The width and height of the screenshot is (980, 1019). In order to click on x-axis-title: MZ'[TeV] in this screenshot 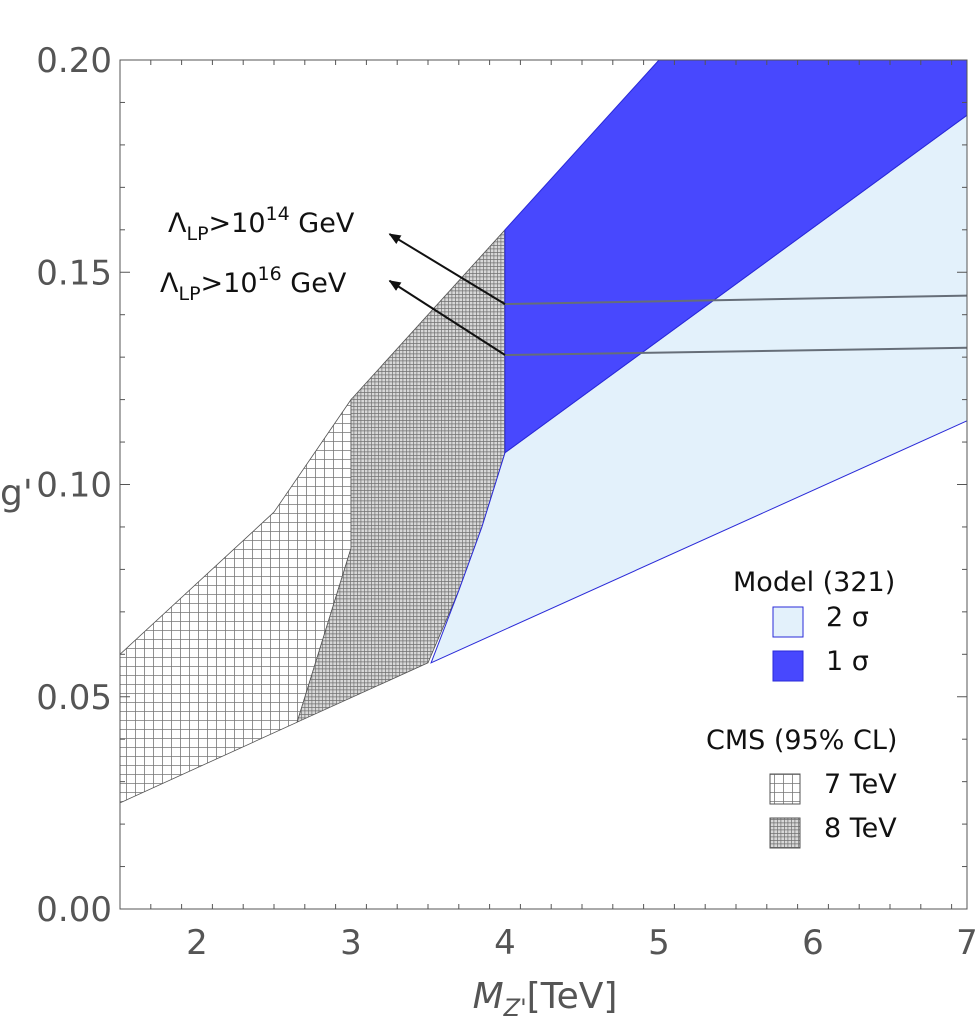, I will do `click(545, 997)`.